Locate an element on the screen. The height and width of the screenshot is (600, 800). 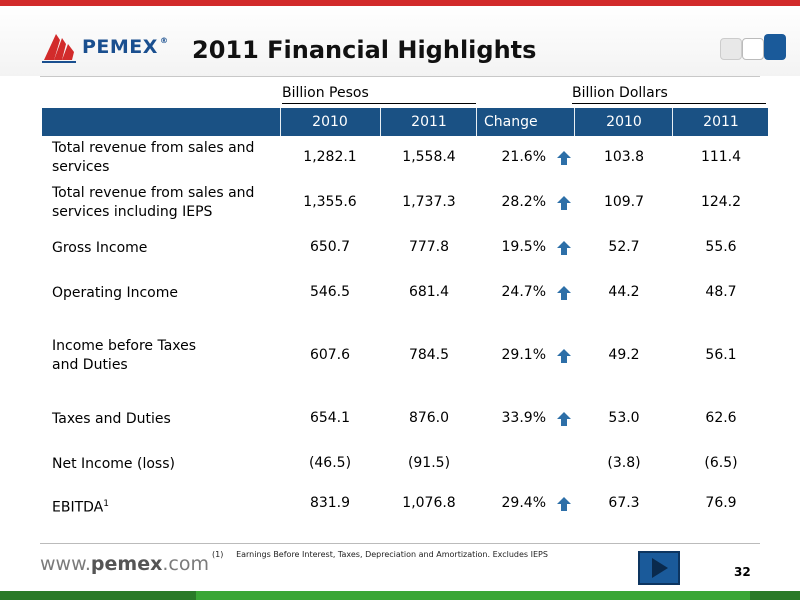
pemex-logo: PEMEX ® is located at coordinates (110, 48).